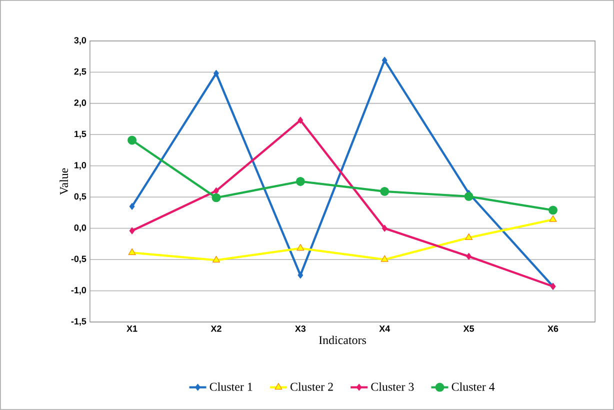 Image resolution: width=614 pixels, height=410 pixels. Describe the element at coordinates (216, 329) in the screenshot. I see `x-tick-label: X2` at that location.